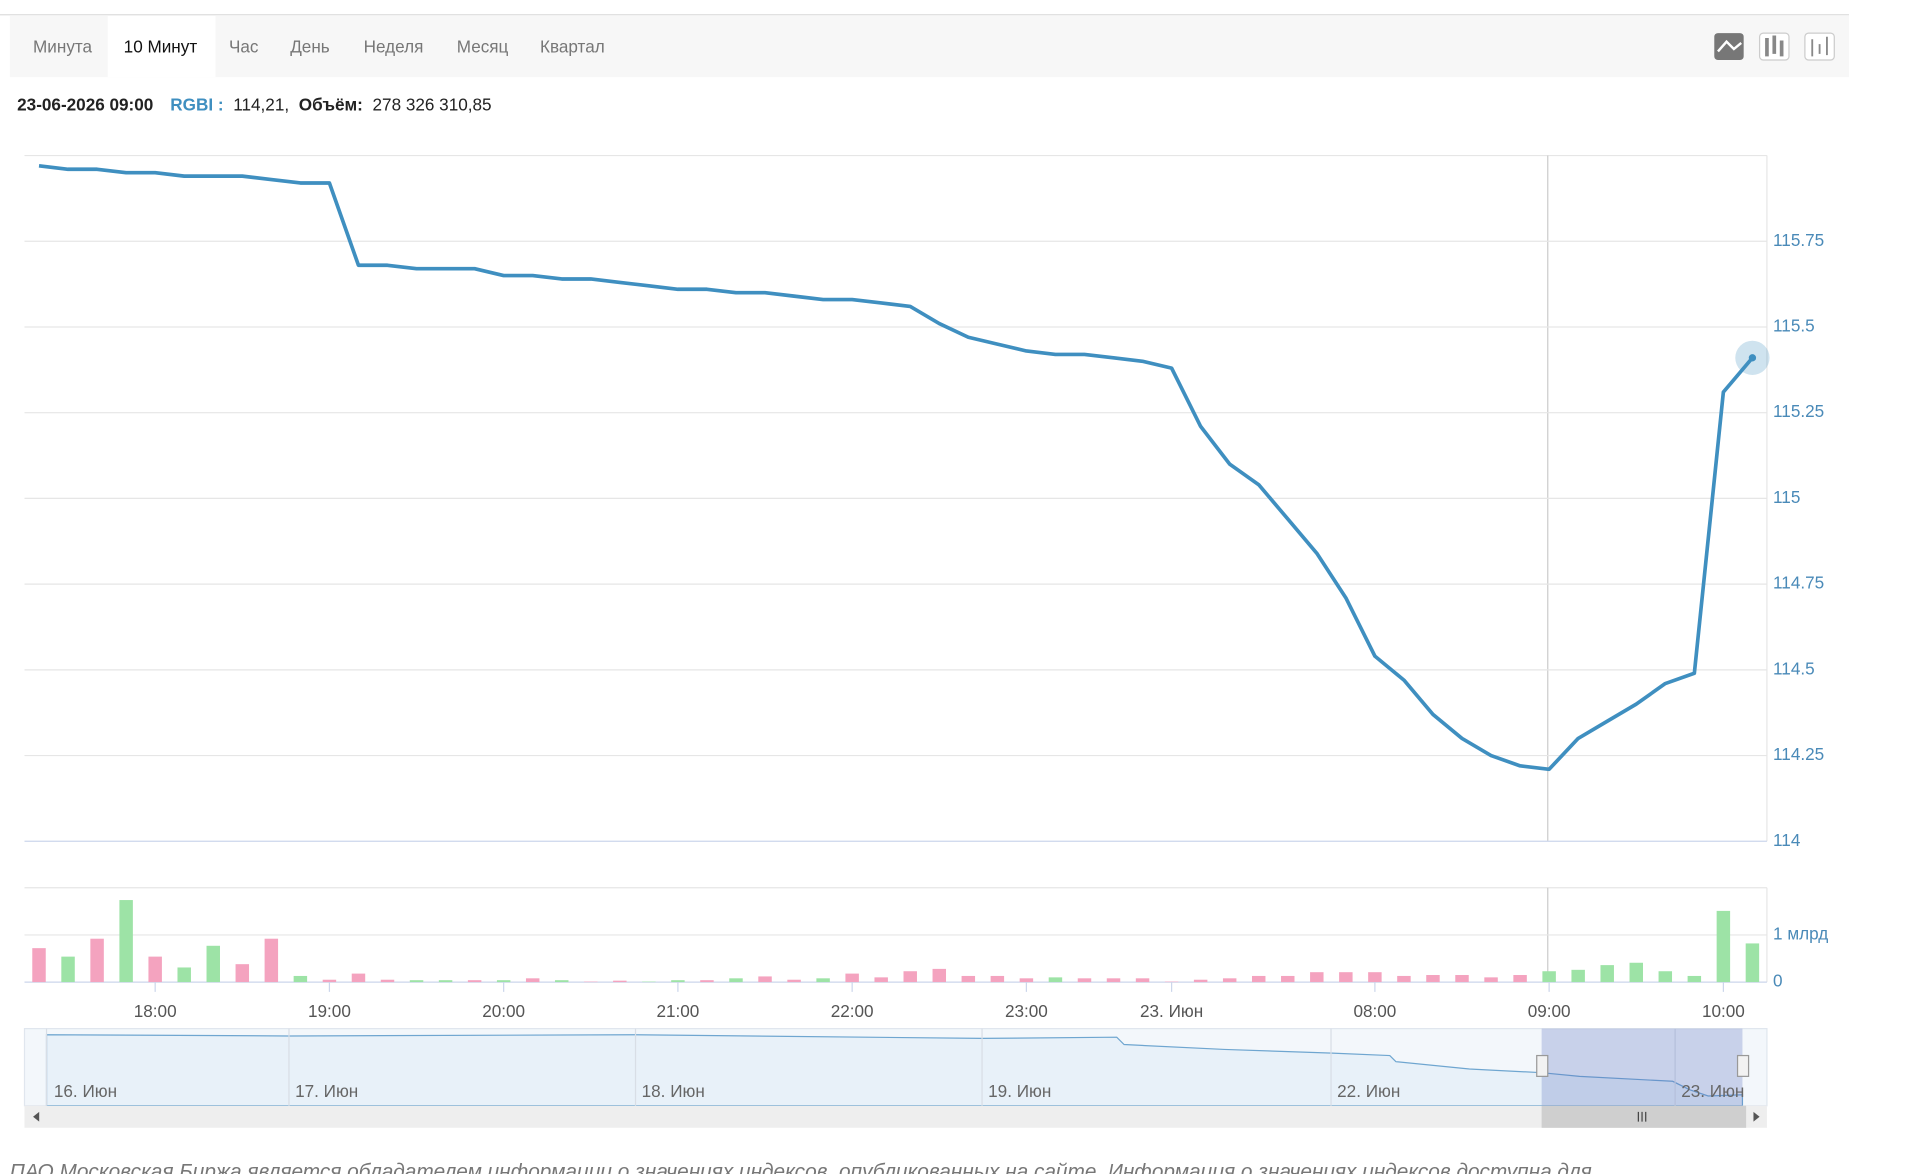 The width and height of the screenshot is (1920, 1174). What do you see at coordinates (1026, 1011) in the screenshot?
I see `x-tick-label: 23:00` at bounding box center [1026, 1011].